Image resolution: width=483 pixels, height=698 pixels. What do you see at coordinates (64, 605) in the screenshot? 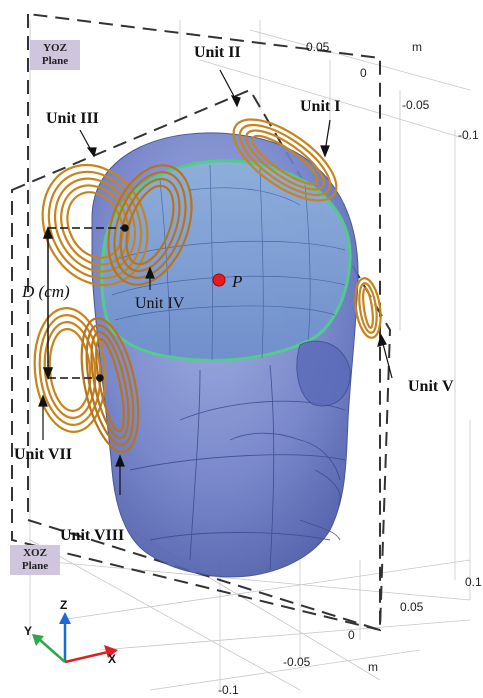
I see `axis-z-label: Z` at bounding box center [64, 605].